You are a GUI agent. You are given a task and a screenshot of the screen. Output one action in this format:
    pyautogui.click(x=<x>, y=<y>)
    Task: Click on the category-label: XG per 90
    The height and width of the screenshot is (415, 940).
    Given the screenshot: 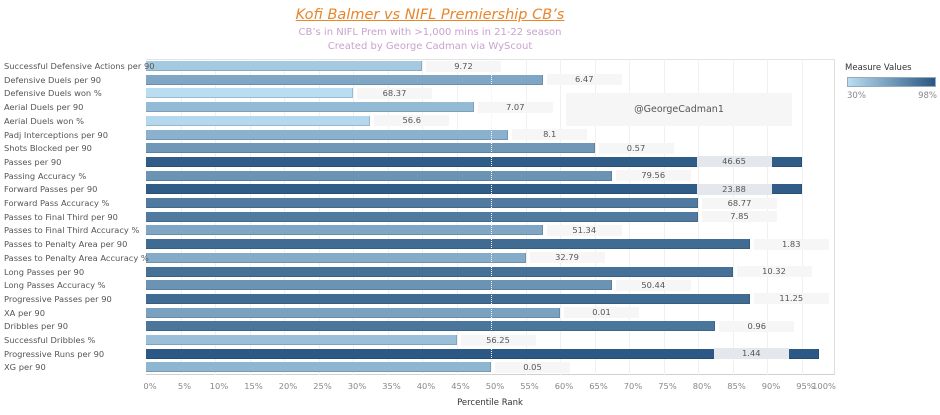 What is the action you would take?
    pyautogui.click(x=25, y=367)
    